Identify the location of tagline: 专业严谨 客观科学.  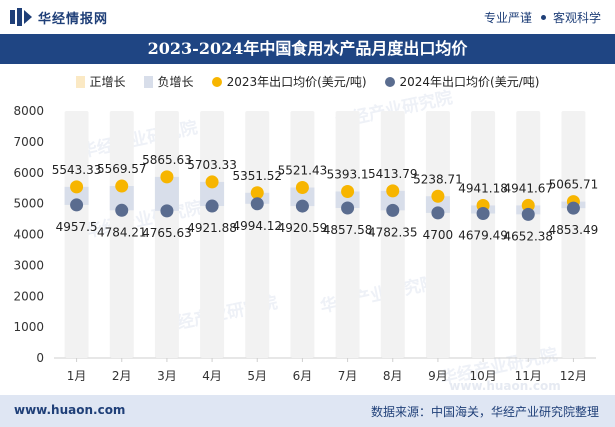
(542, 17).